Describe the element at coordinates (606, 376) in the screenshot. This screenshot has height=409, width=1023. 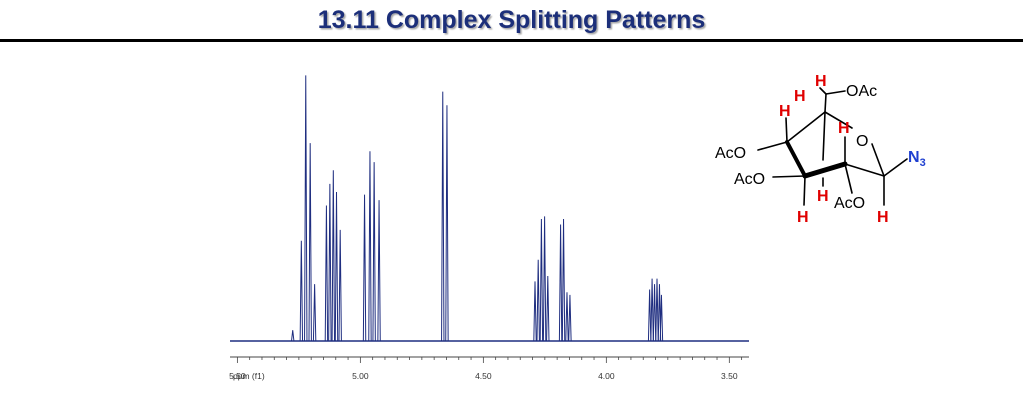
I see `x-tick-label: 4.00` at that location.